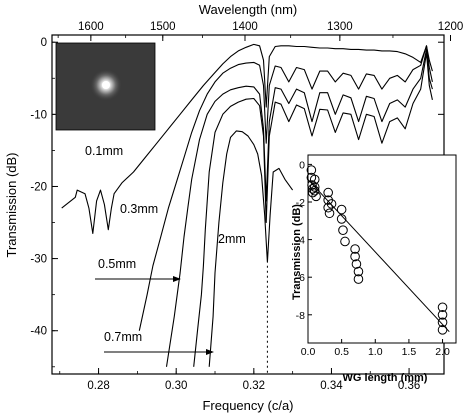  I want to click on y-tick-label: -30, so click(38, 260).